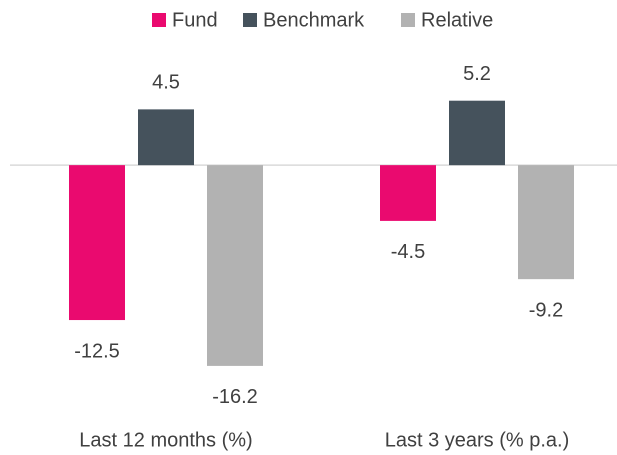 Image resolution: width=617 pixels, height=455 pixels. I want to click on data-label: -12.5, so click(97, 351).